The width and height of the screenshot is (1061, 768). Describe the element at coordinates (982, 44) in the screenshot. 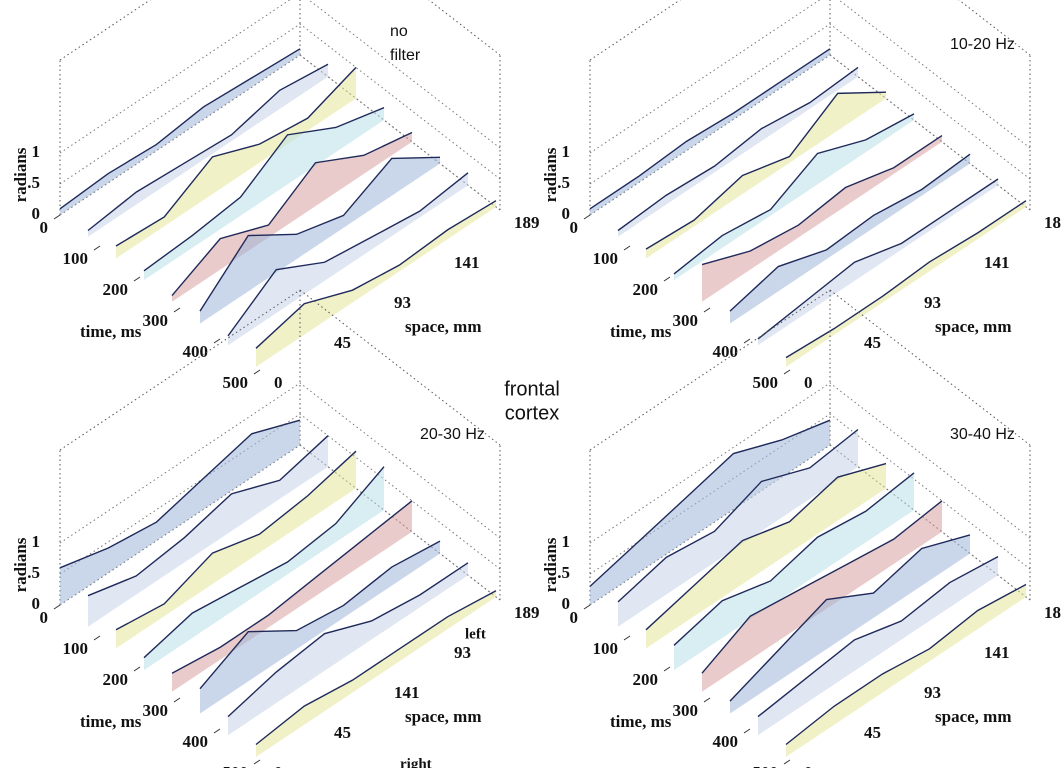

I see `panel-title: 10-20 Hz` at that location.